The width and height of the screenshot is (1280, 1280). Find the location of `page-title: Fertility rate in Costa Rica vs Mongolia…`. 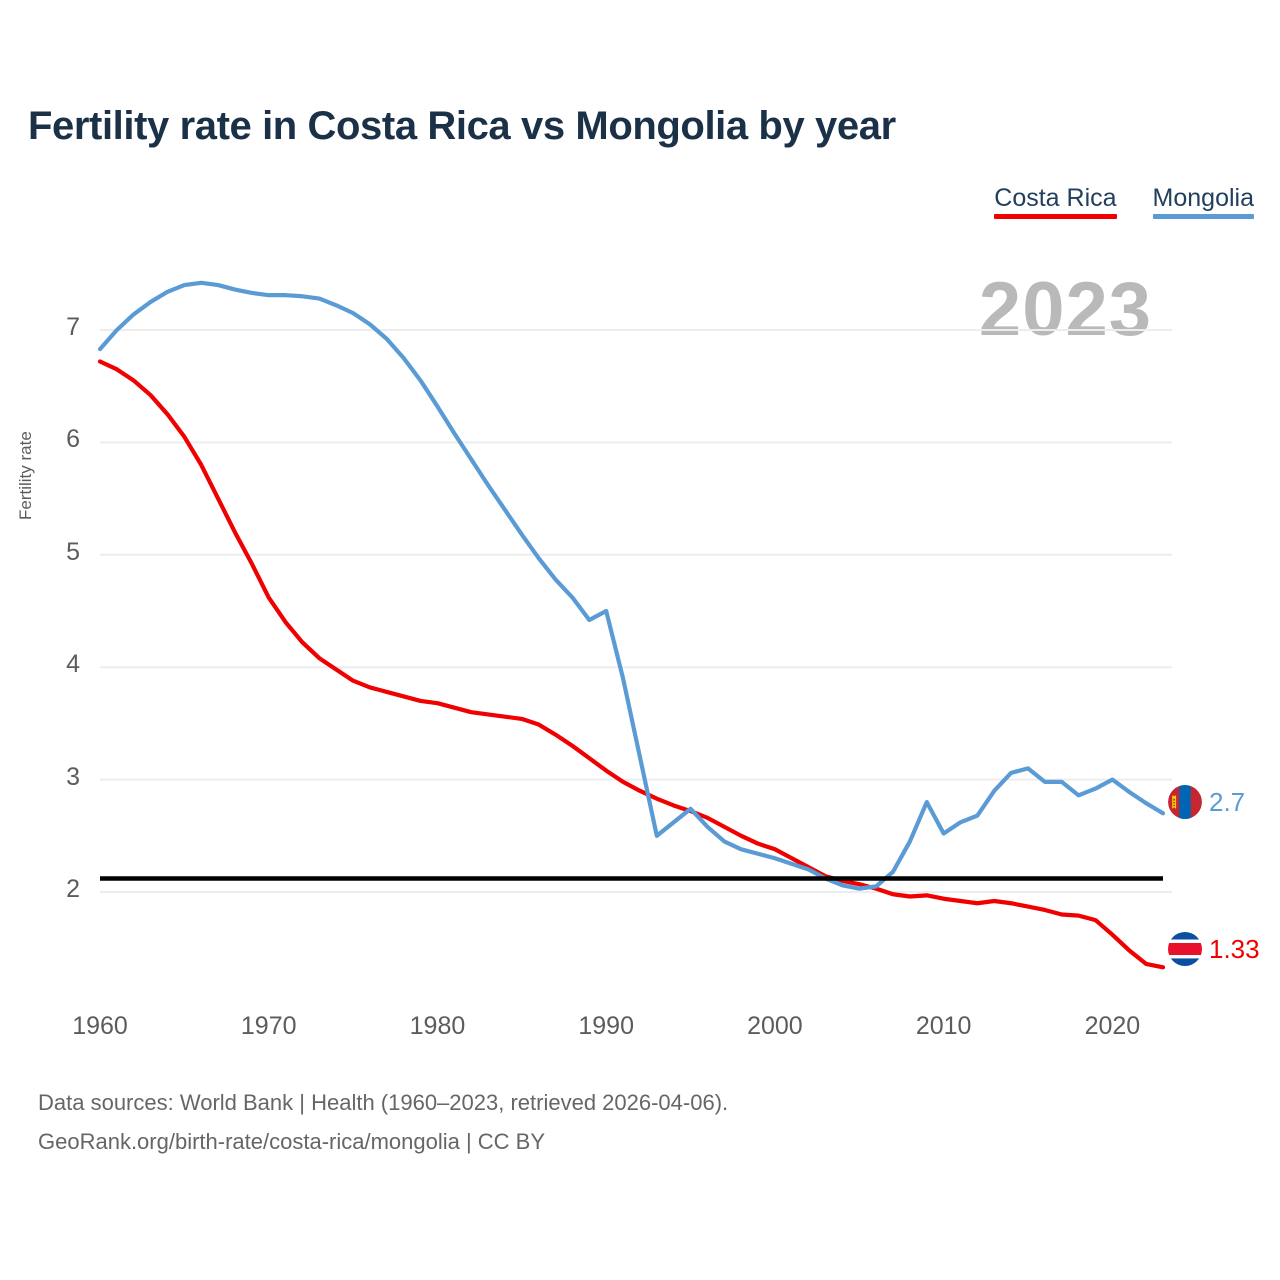

page-title: Fertility rate in Costa Rica vs Mongolia… is located at coordinates (462, 126).